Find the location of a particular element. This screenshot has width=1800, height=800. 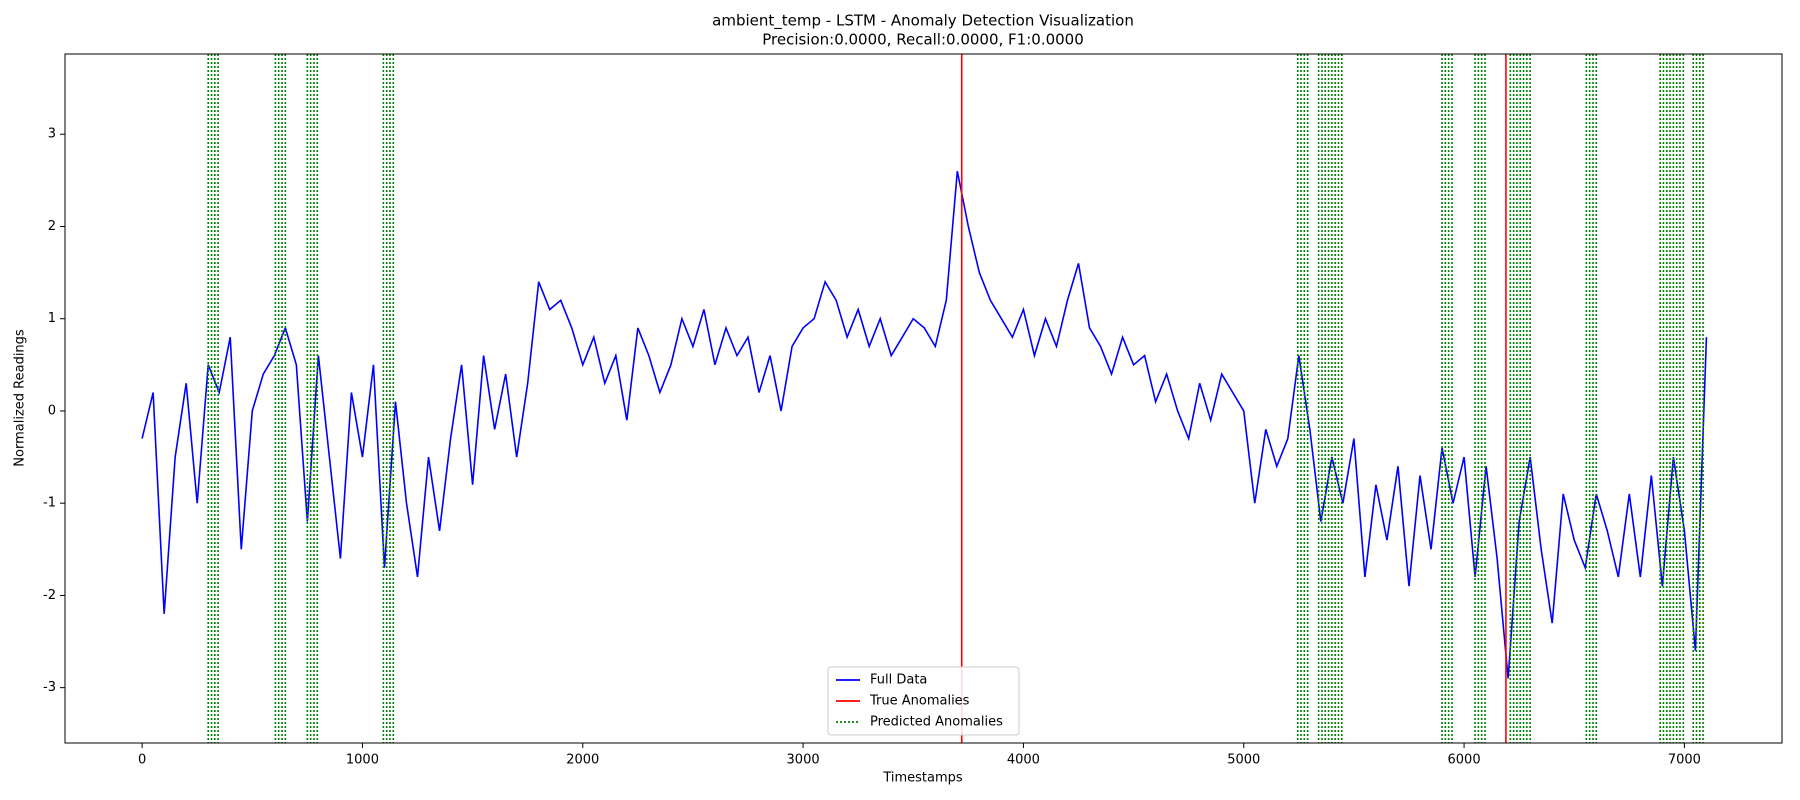

y-axis-label: Normalized Readings is located at coordinates (20, 398).